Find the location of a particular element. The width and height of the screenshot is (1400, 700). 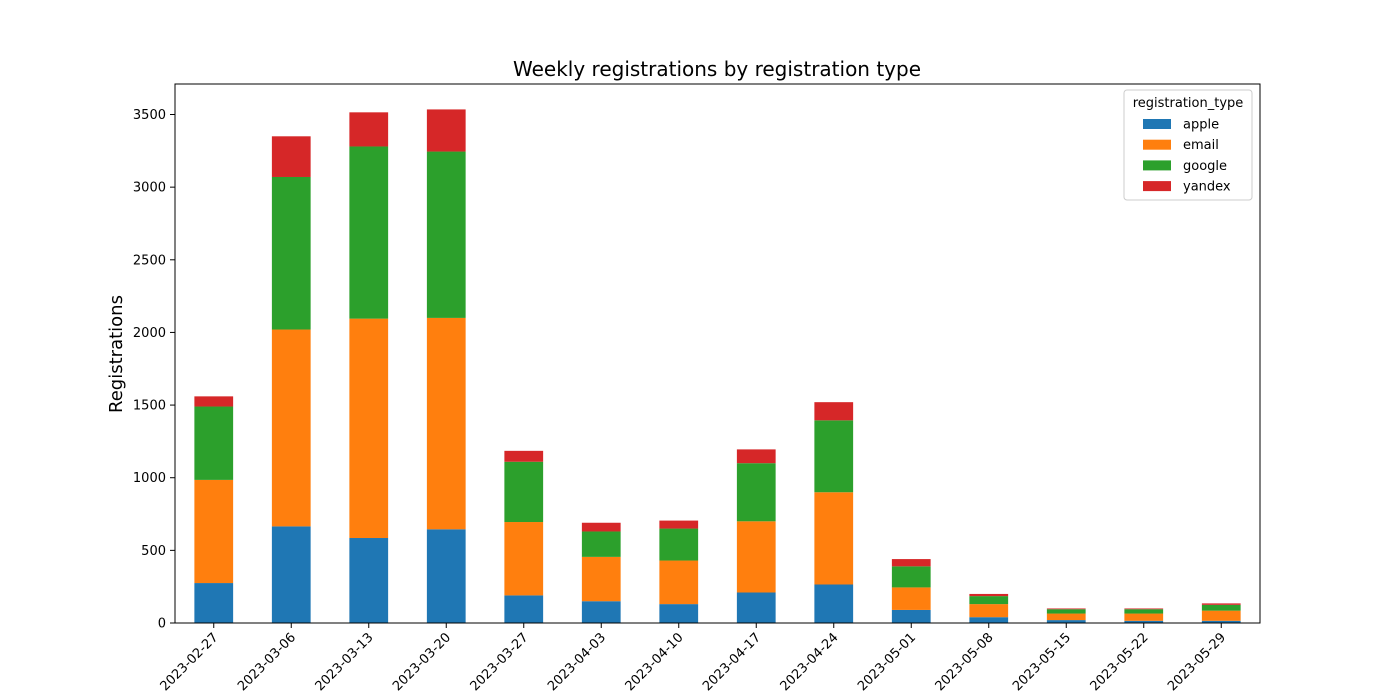

legend-label-email: email is located at coordinates (1201, 145).